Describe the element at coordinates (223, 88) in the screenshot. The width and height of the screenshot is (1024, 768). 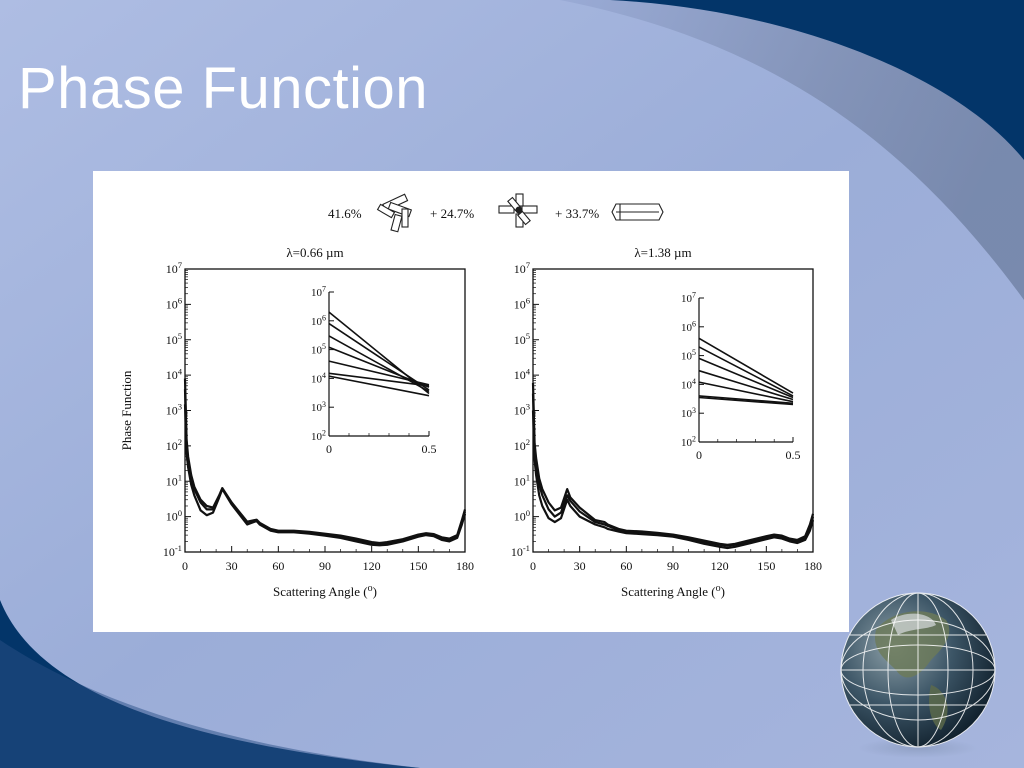
I see `slide-title: Phase Function` at that location.